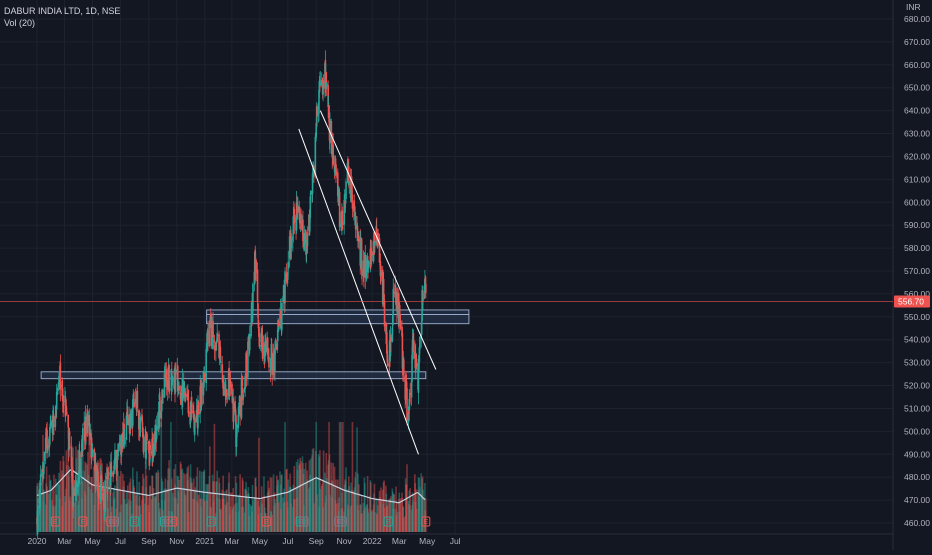  Describe the element at coordinates (260, 541) in the screenshot. I see `x-tick-label: May` at that location.